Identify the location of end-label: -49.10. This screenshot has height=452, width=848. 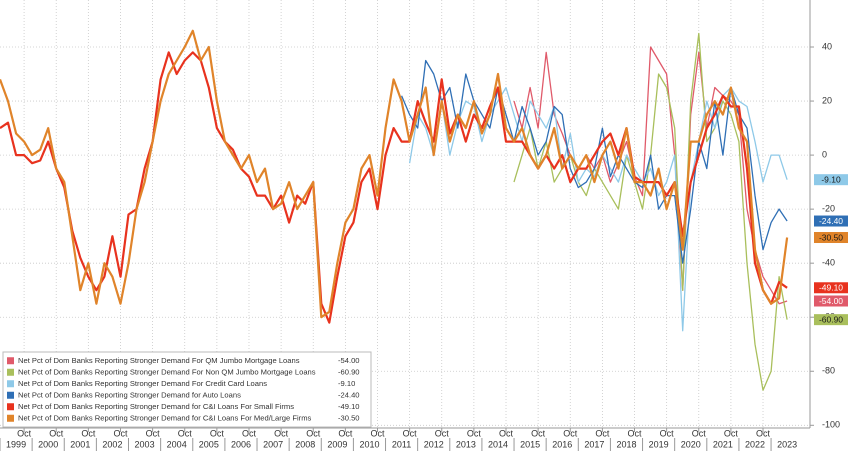
(831, 288).